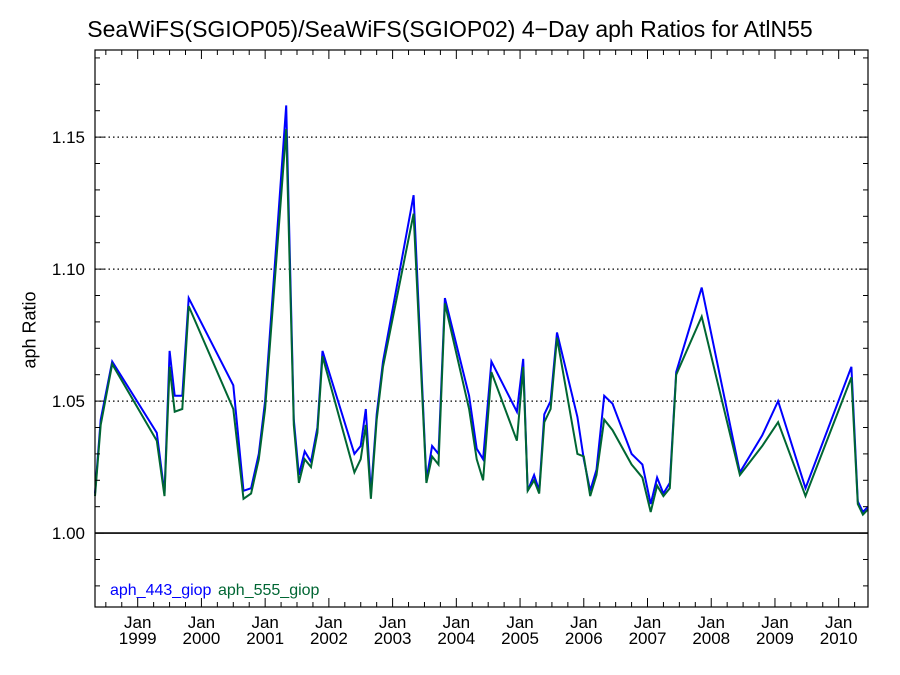  What do you see at coordinates (393, 638) in the screenshot?
I see `x-tick-label-year: 2003` at bounding box center [393, 638].